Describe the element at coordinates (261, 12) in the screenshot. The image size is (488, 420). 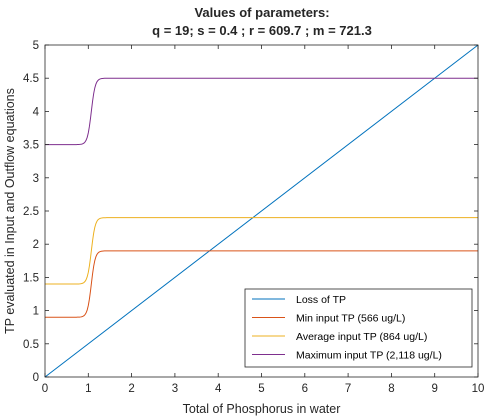
I see `chart-title: Values of parameters:` at that location.